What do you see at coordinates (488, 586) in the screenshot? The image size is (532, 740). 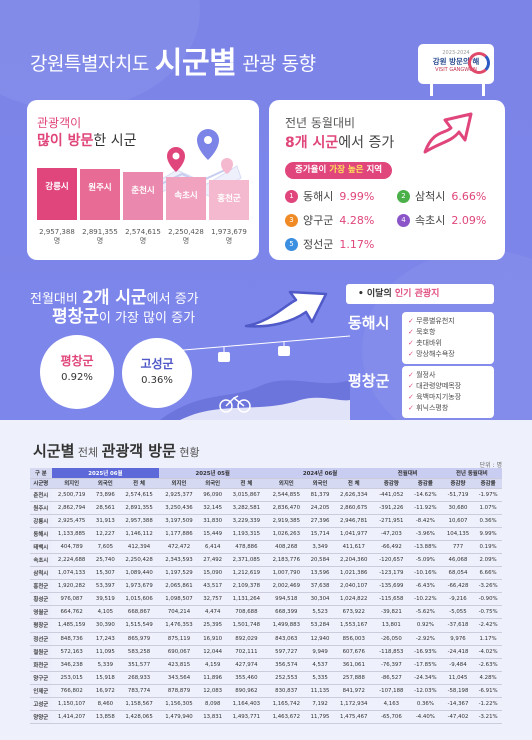 I see `value-cell: -3.26%` at bounding box center [488, 586].